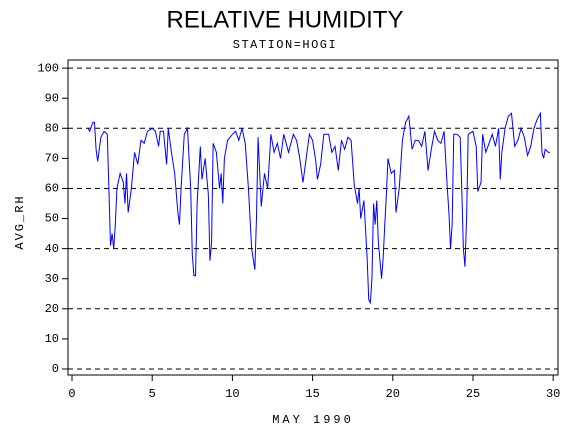 The height and width of the screenshot is (430, 570). What do you see at coordinates (313, 420) in the screenshot?
I see `x-axis-label: MAY 1990` at bounding box center [313, 420].